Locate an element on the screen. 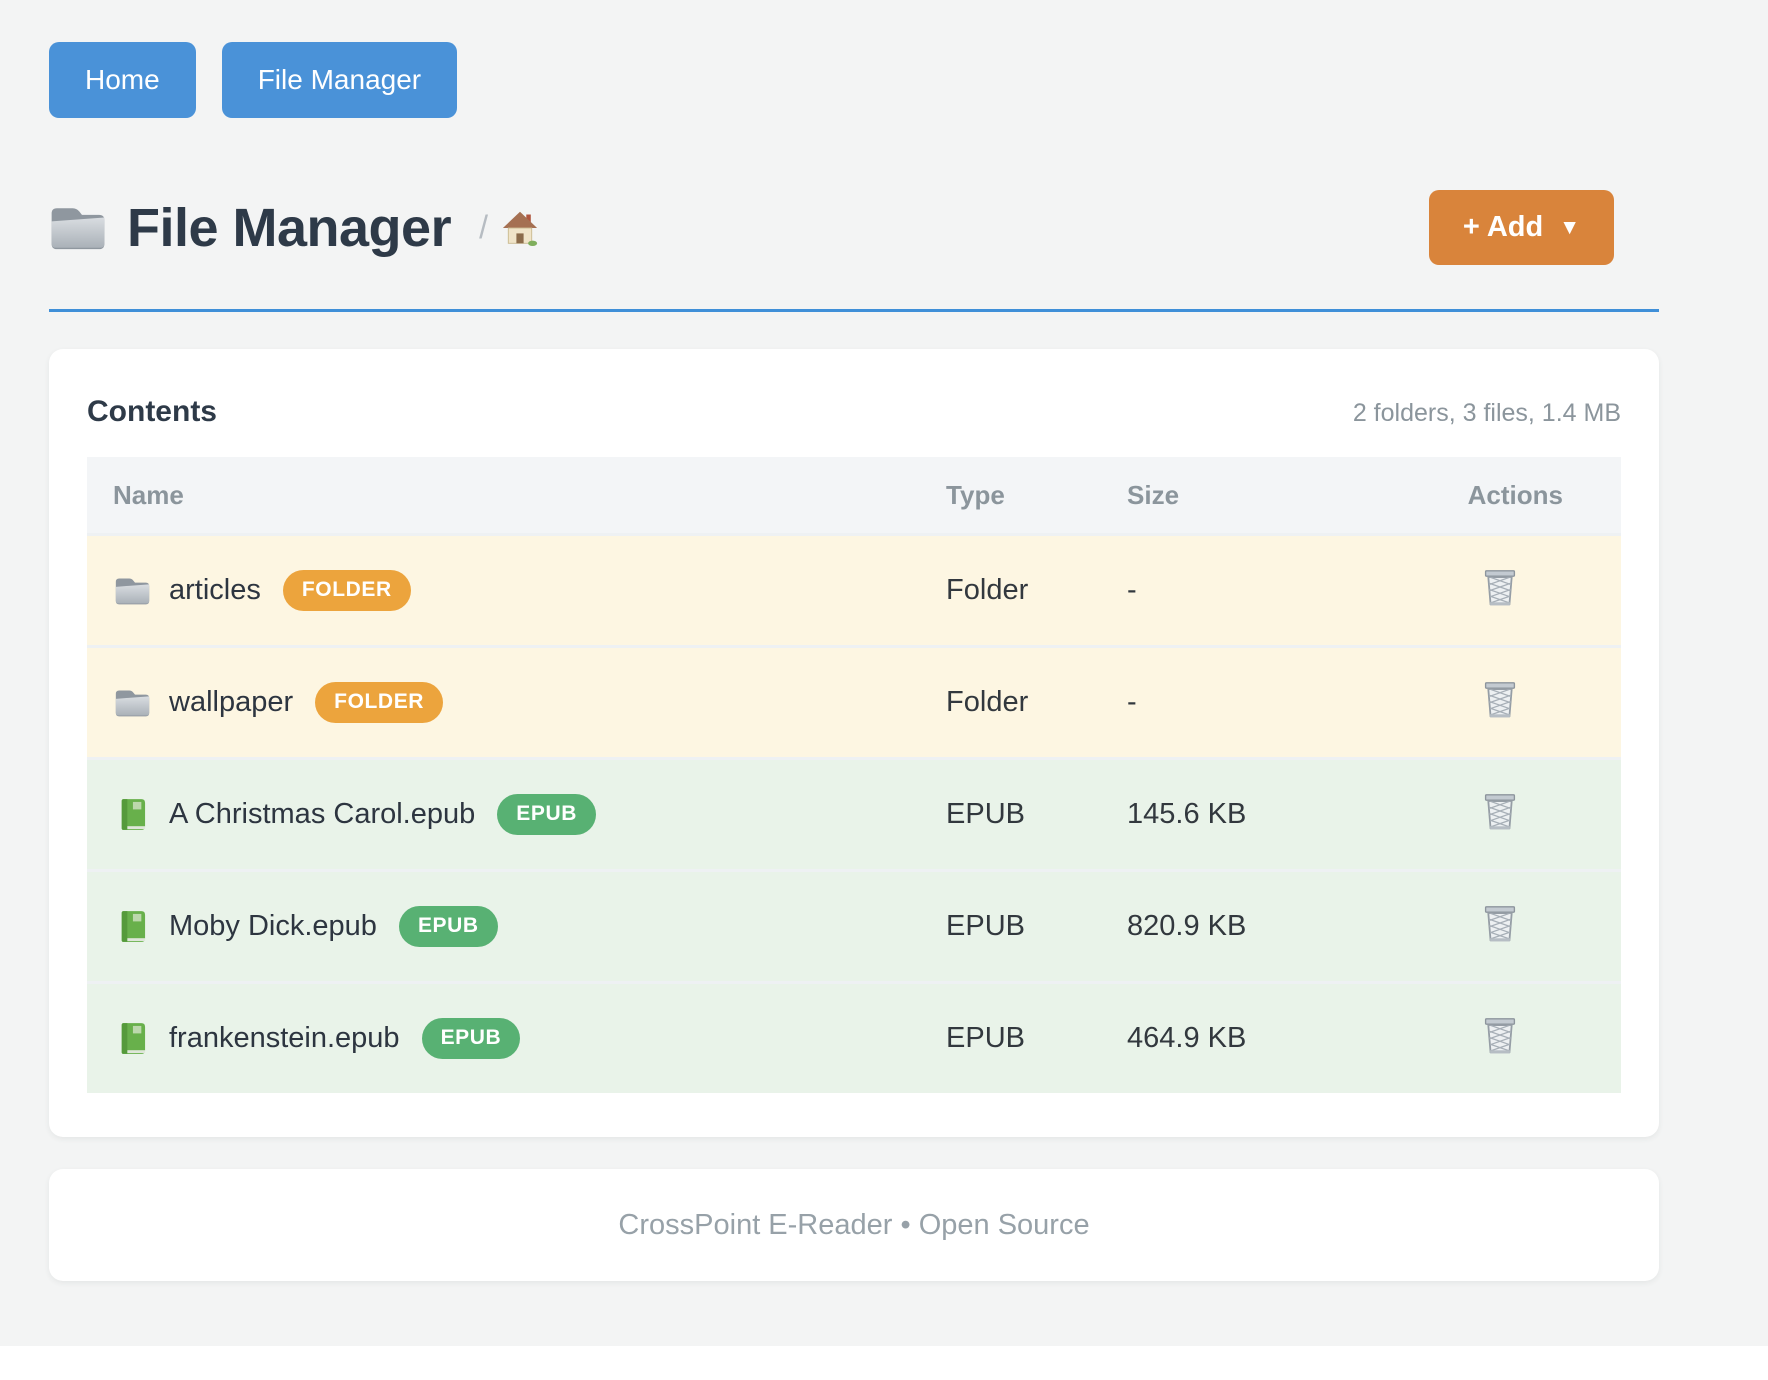 The height and width of the screenshot is (1380, 1768). home-icon is located at coordinates (520, 228).